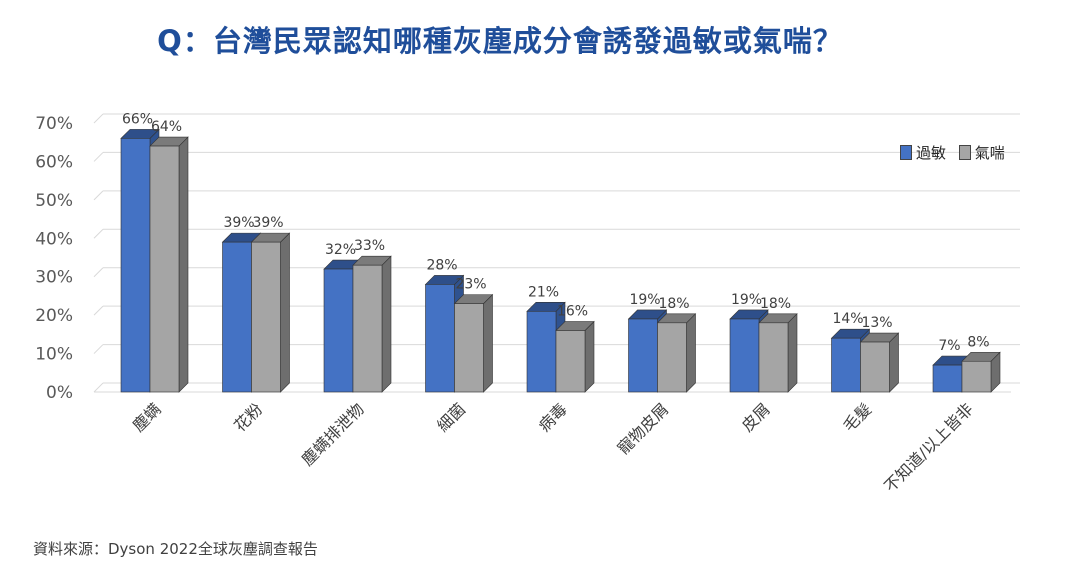  Describe the element at coordinates (500, 41) in the screenshot. I see `chart-title: Q：台灣民眾認知哪種灰塵成分會誘發過敏或氣喘？` at that location.